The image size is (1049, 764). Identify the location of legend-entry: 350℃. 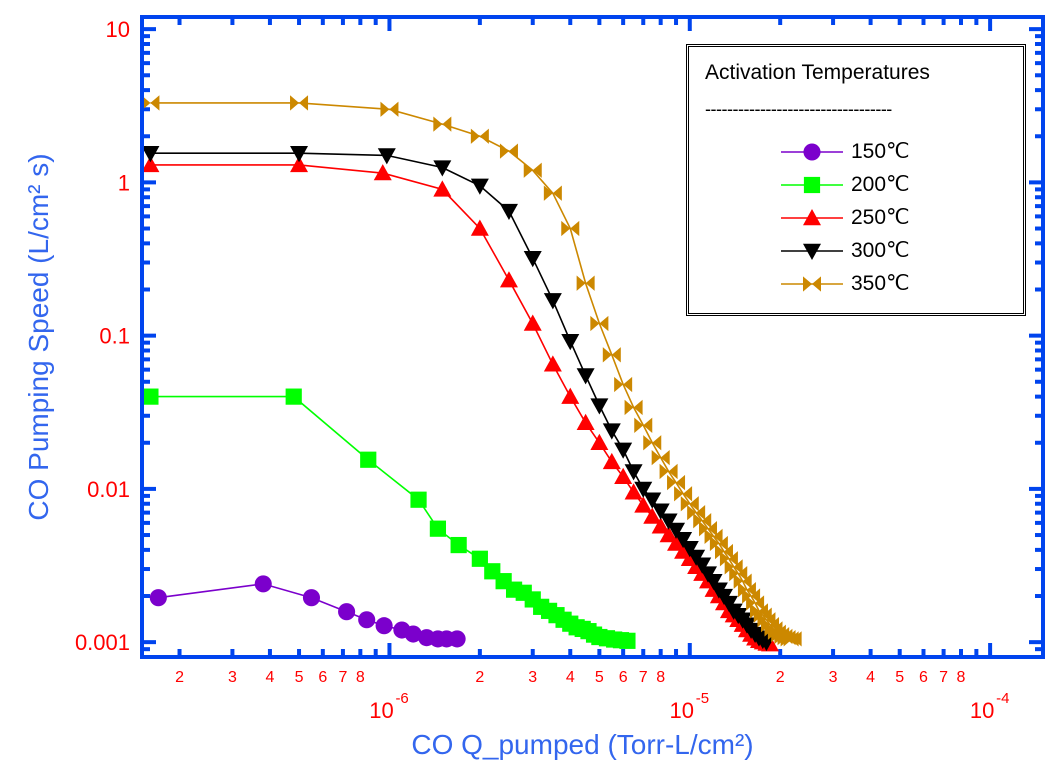
(859, 284).